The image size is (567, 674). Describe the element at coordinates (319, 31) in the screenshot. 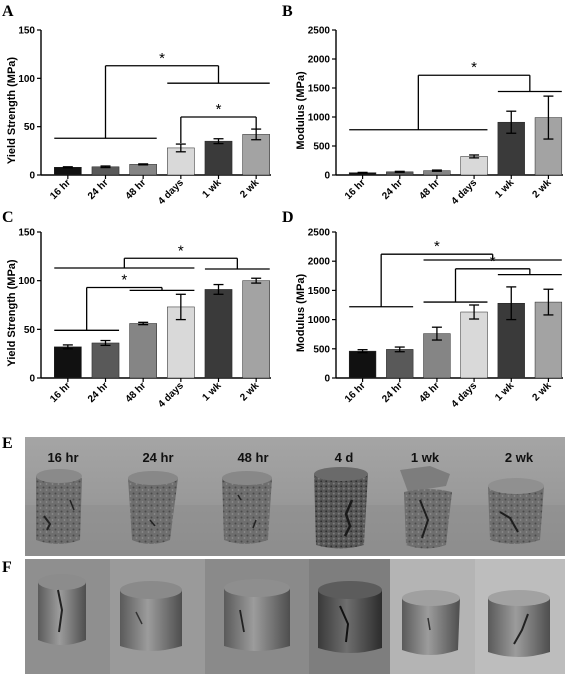

I see `y-tick-label: 2500` at that location.